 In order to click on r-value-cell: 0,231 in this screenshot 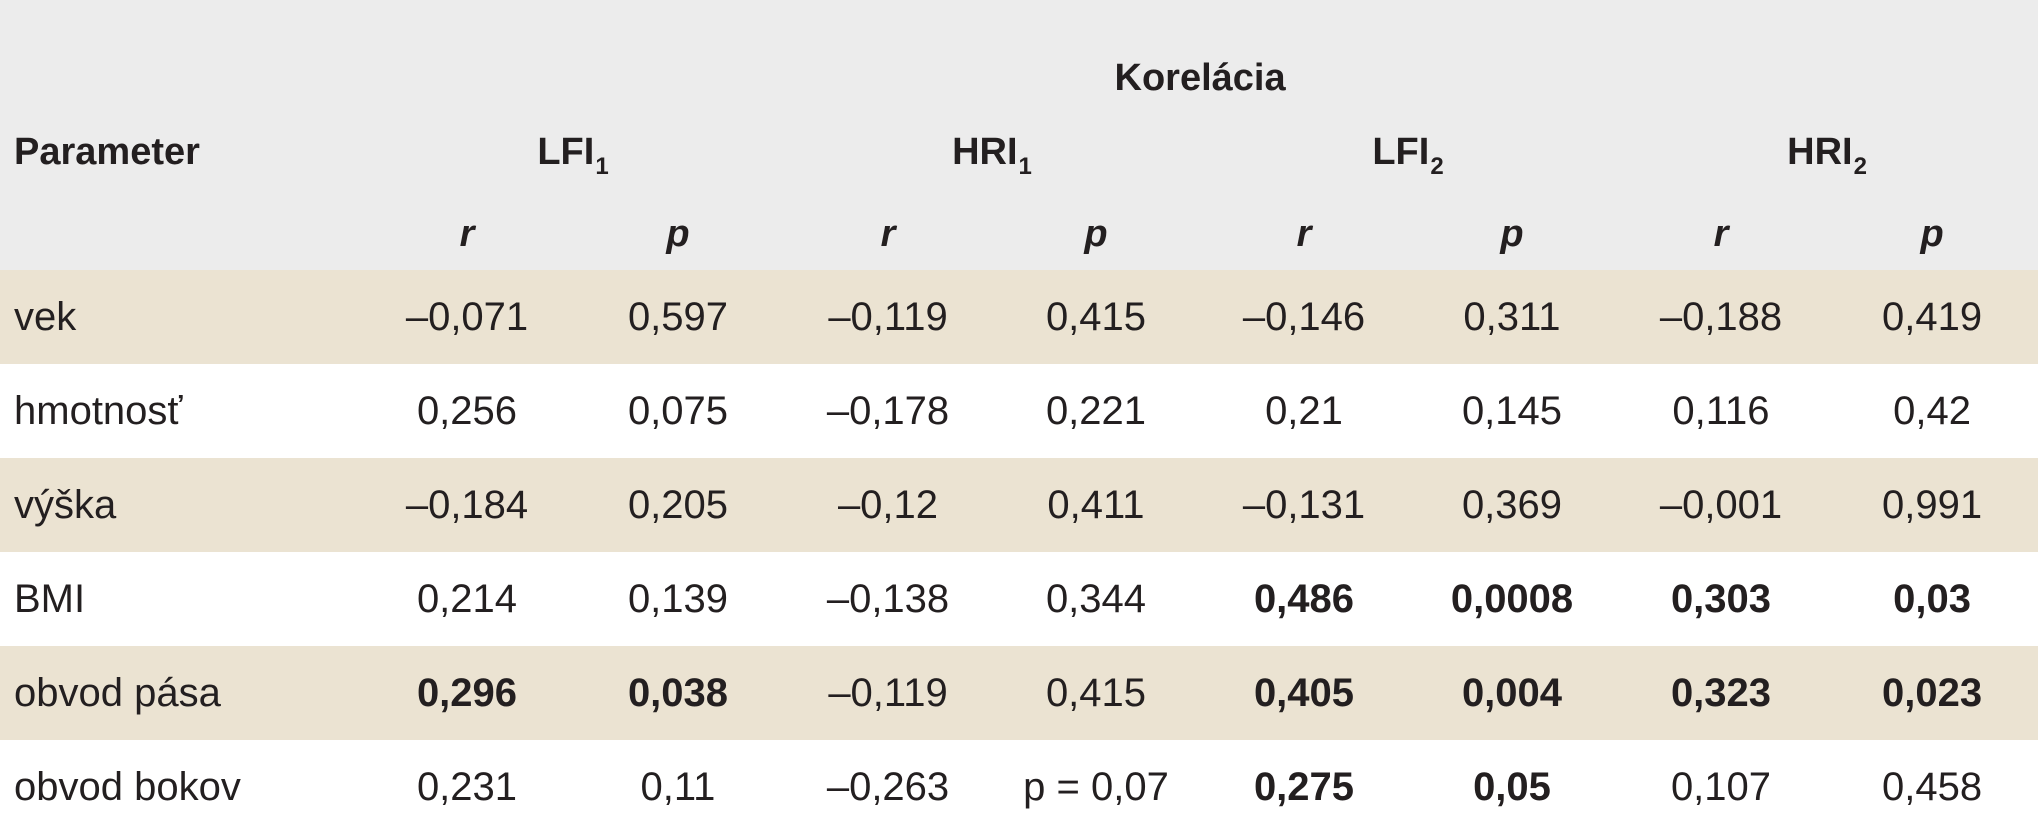, I will do `click(467, 787)`.